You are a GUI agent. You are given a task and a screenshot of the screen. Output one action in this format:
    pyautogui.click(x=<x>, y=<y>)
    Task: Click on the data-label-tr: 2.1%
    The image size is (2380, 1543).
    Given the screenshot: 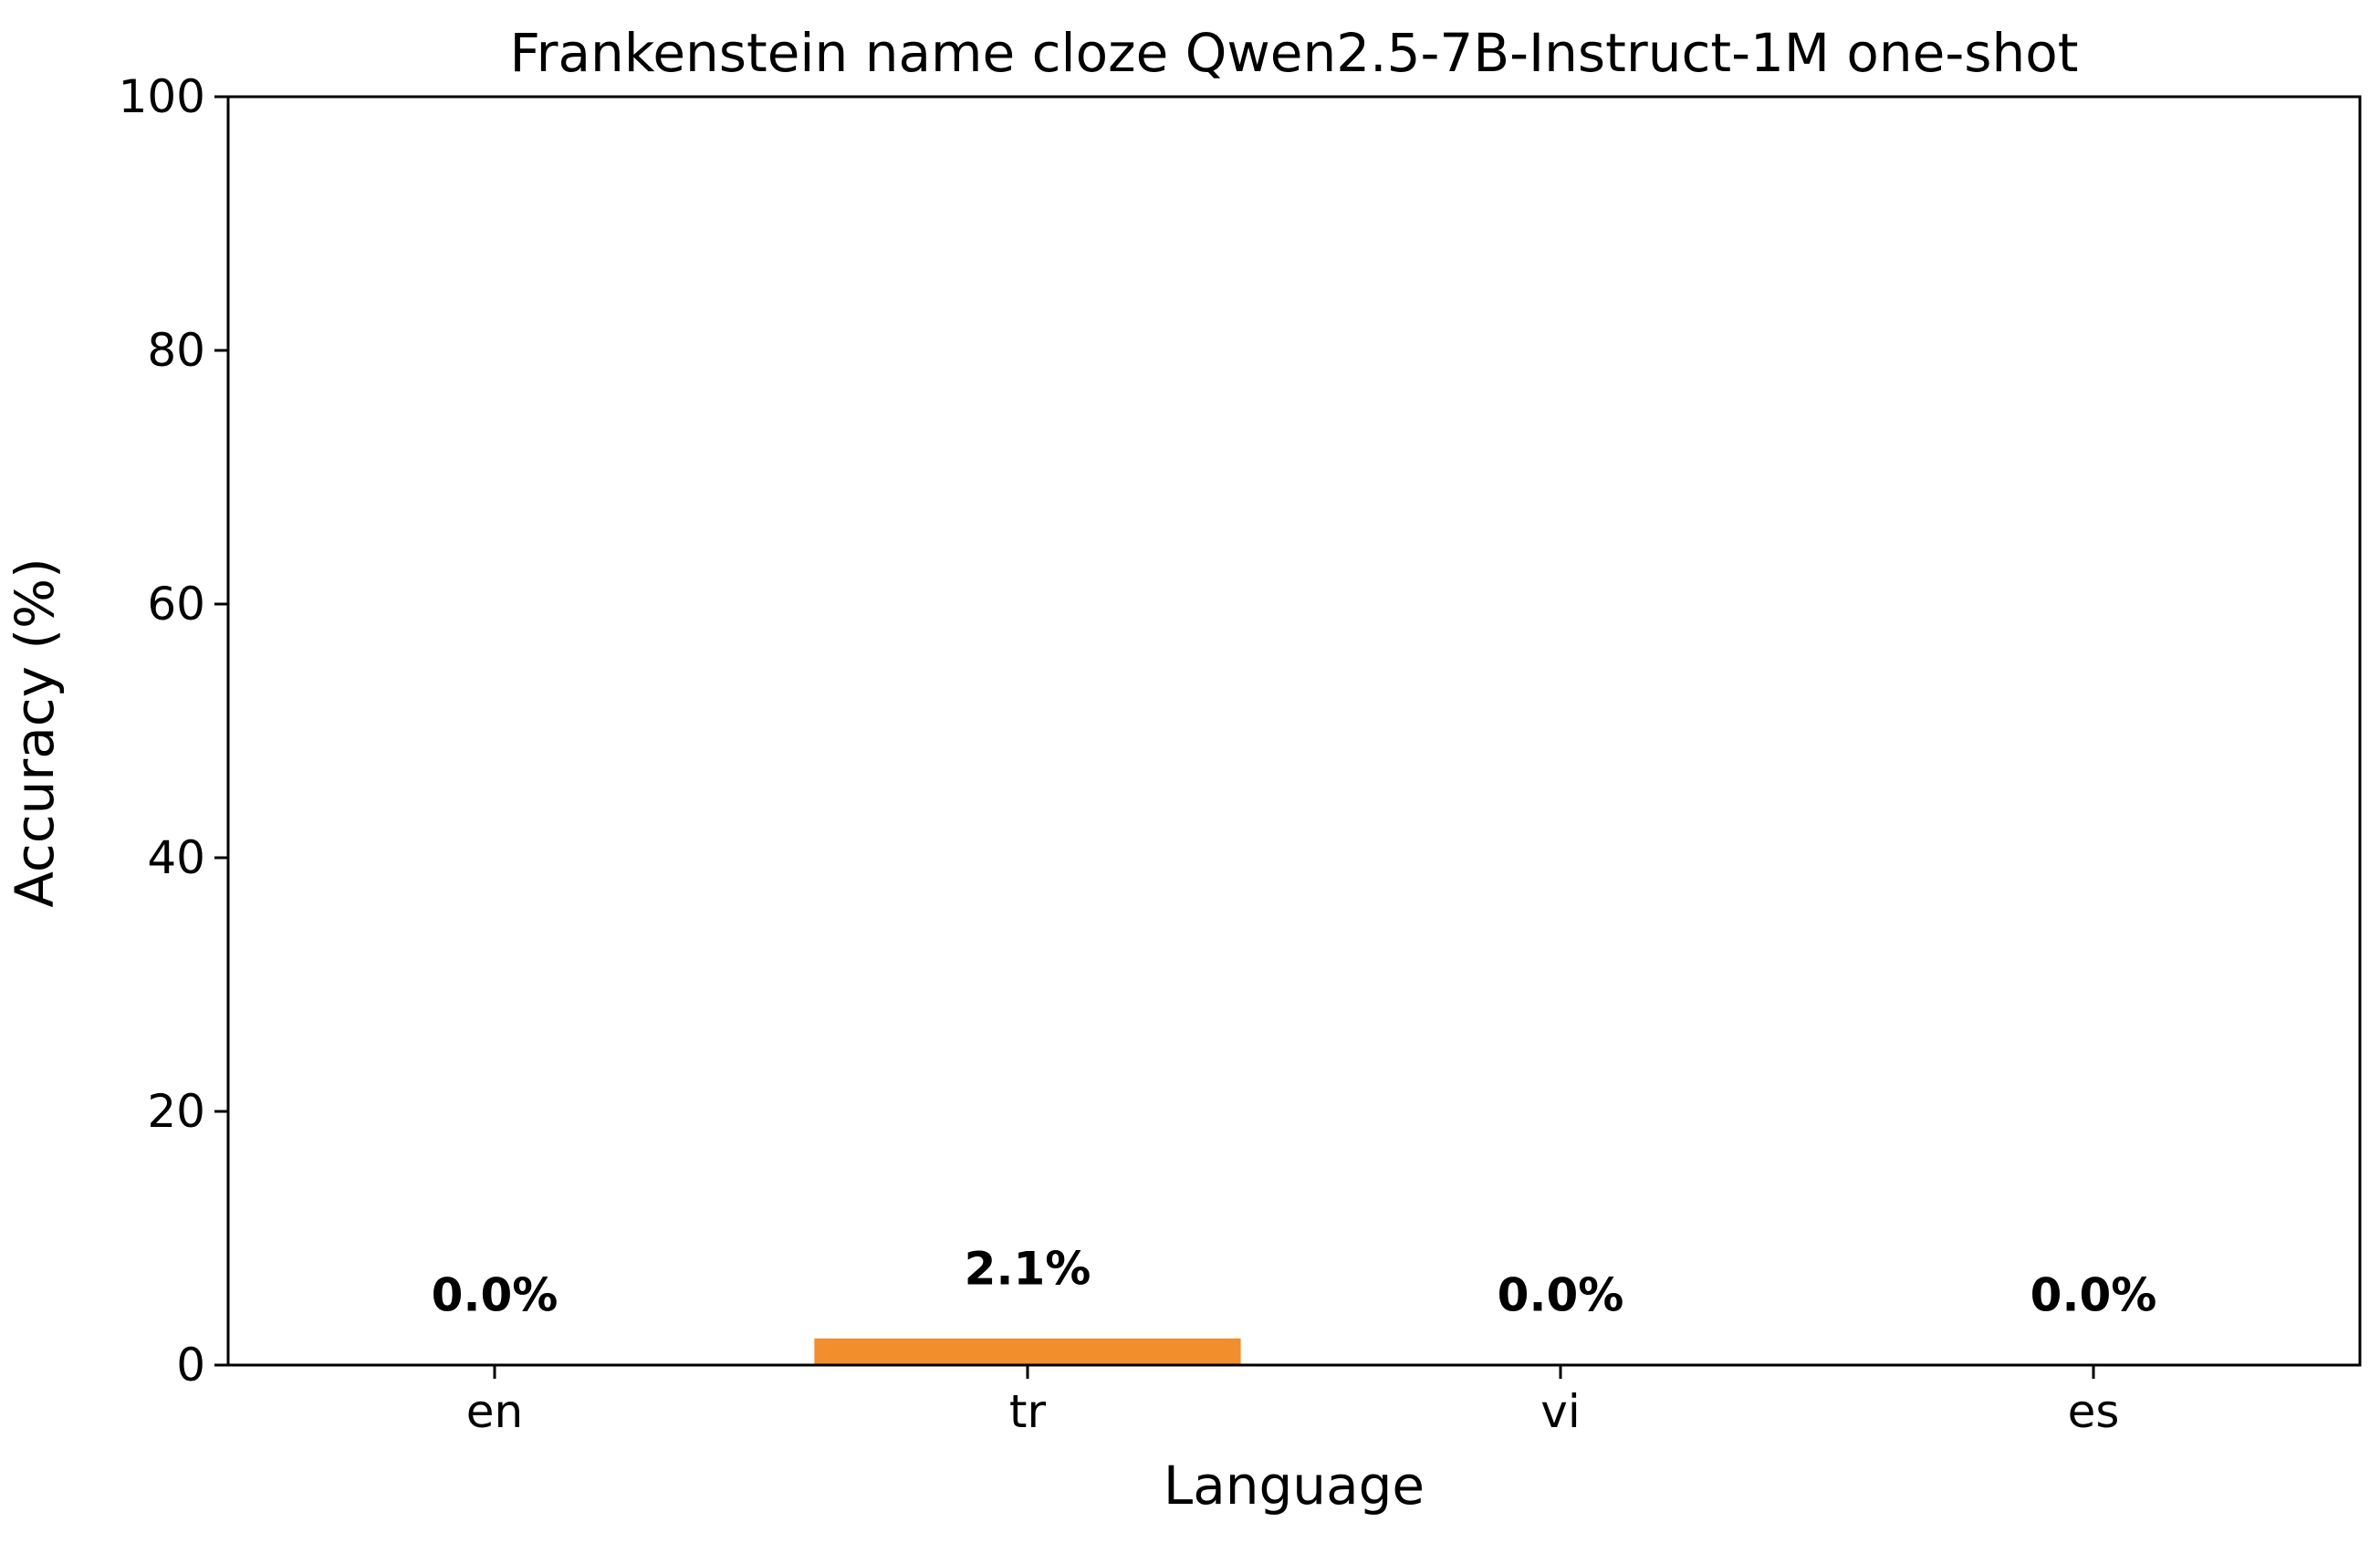 What is the action you would take?
    pyautogui.click(x=1028, y=1268)
    